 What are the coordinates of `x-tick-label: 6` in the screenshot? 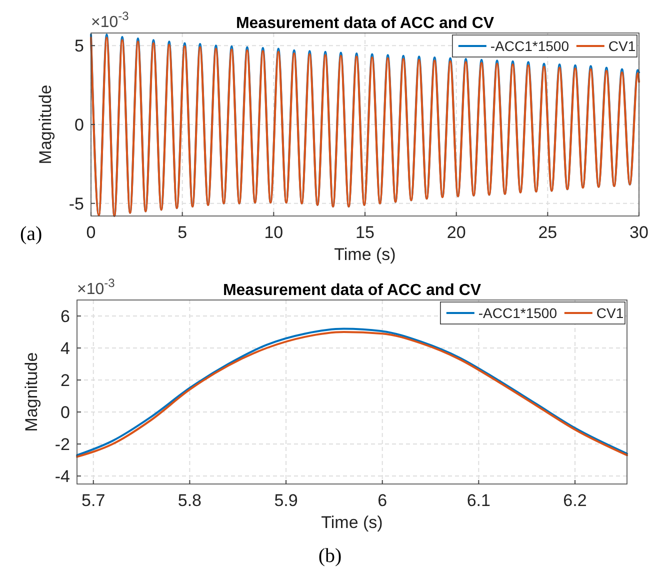 It's located at (383, 500).